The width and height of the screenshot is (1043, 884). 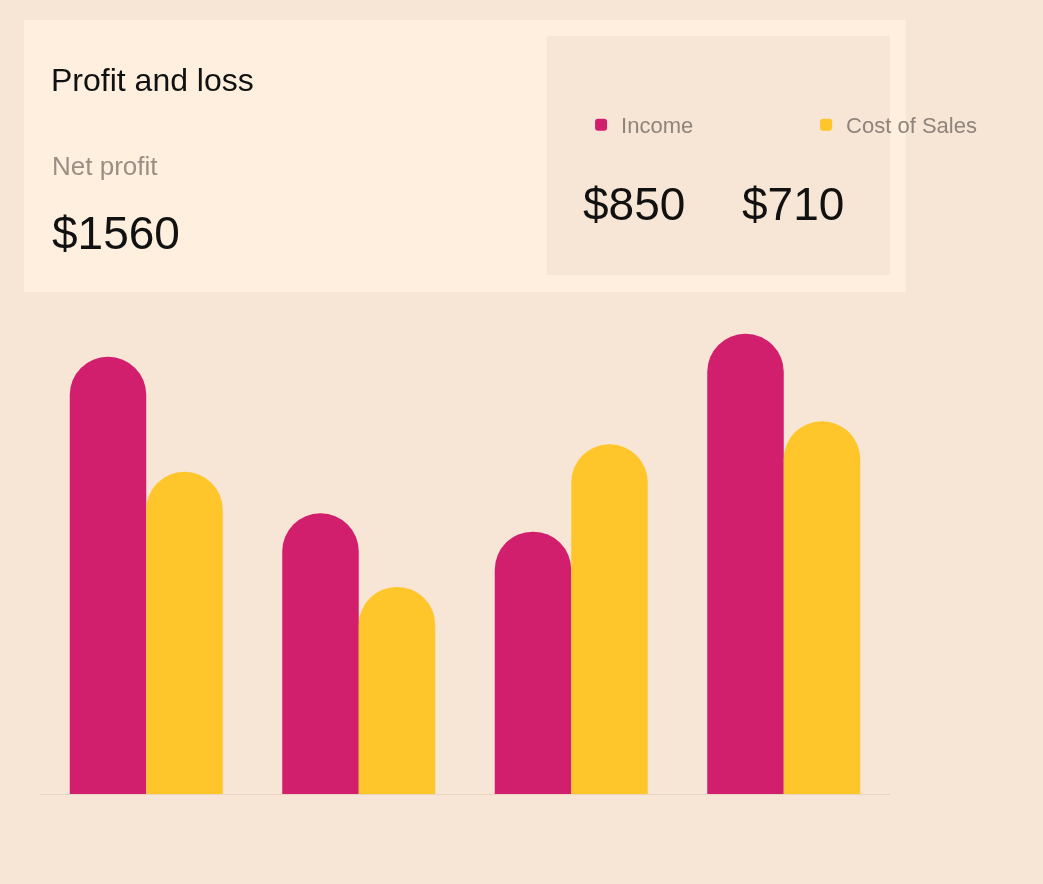 What do you see at coordinates (634, 204) in the screenshot?
I see `text: $850` at bounding box center [634, 204].